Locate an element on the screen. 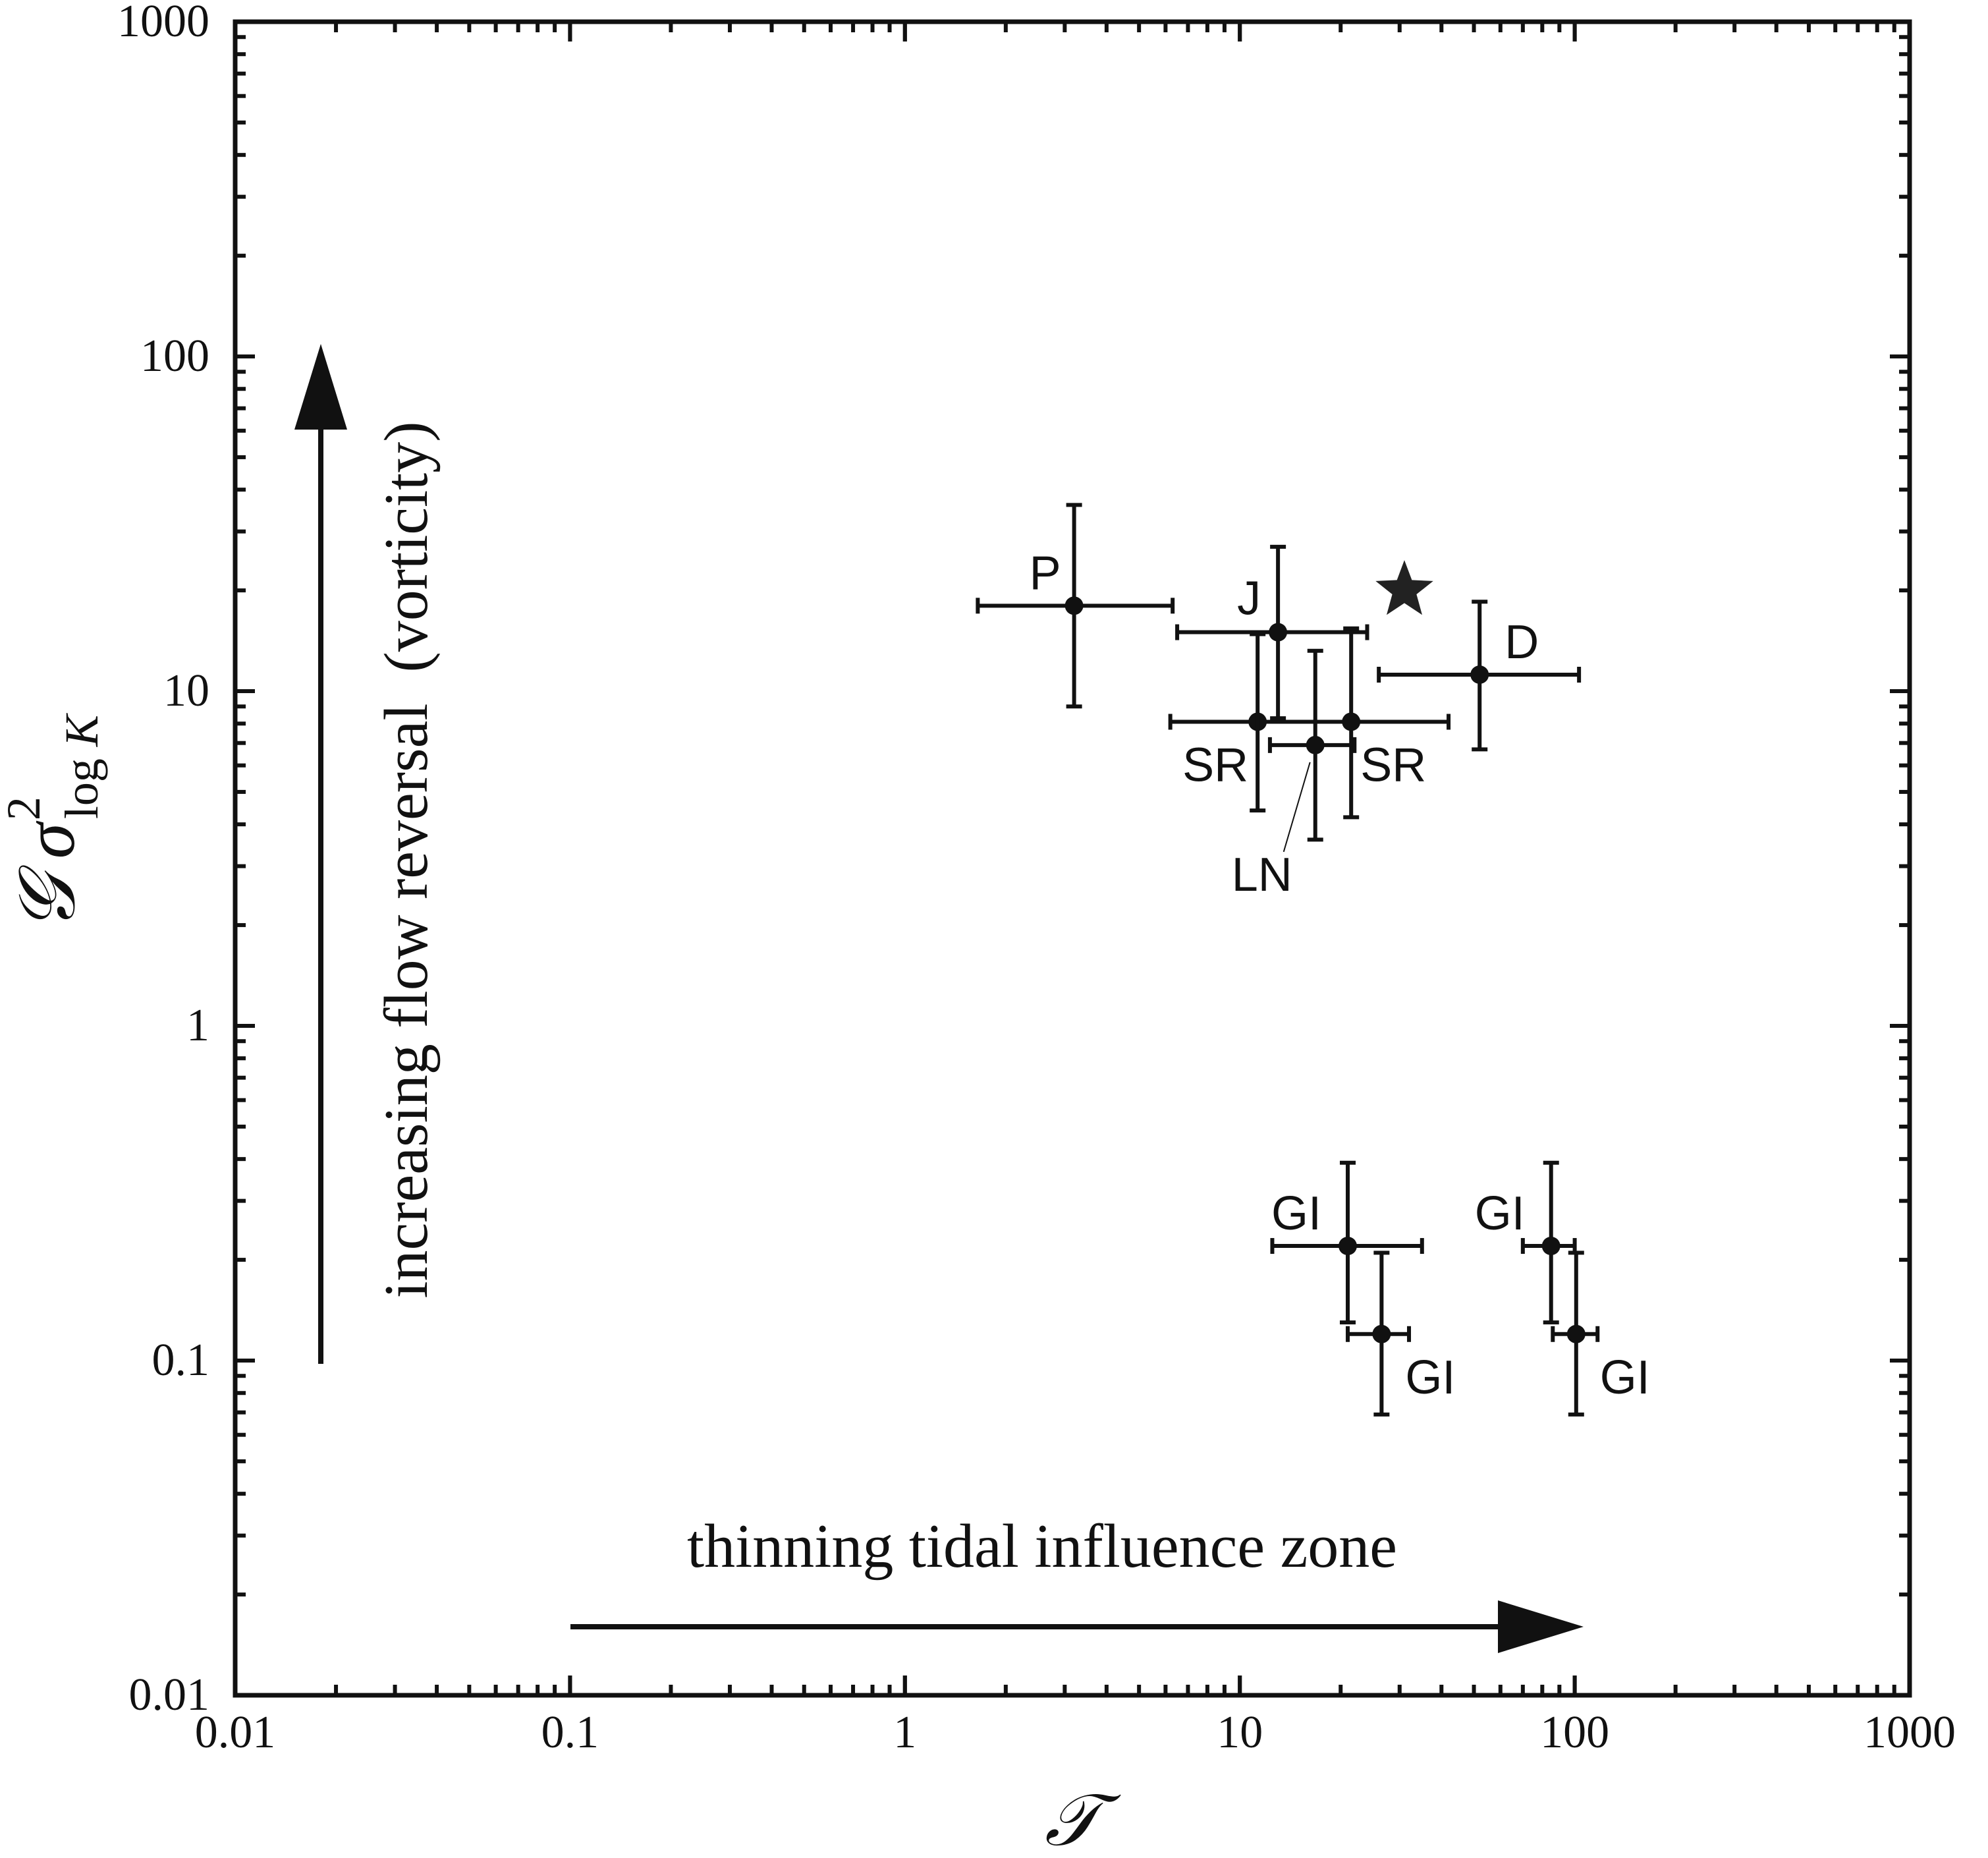  x-tick-label: 0.01 is located at coordinates (235, 1732).